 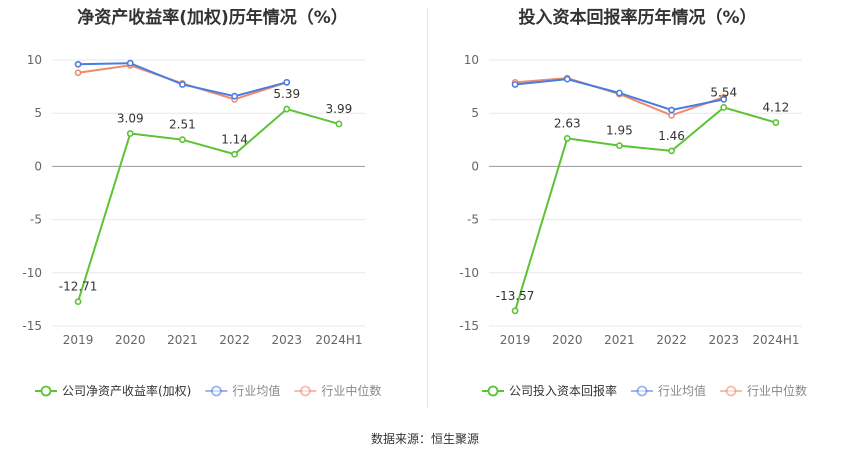 I want to click on data-label: 3.99, so click(x=339, y=109).